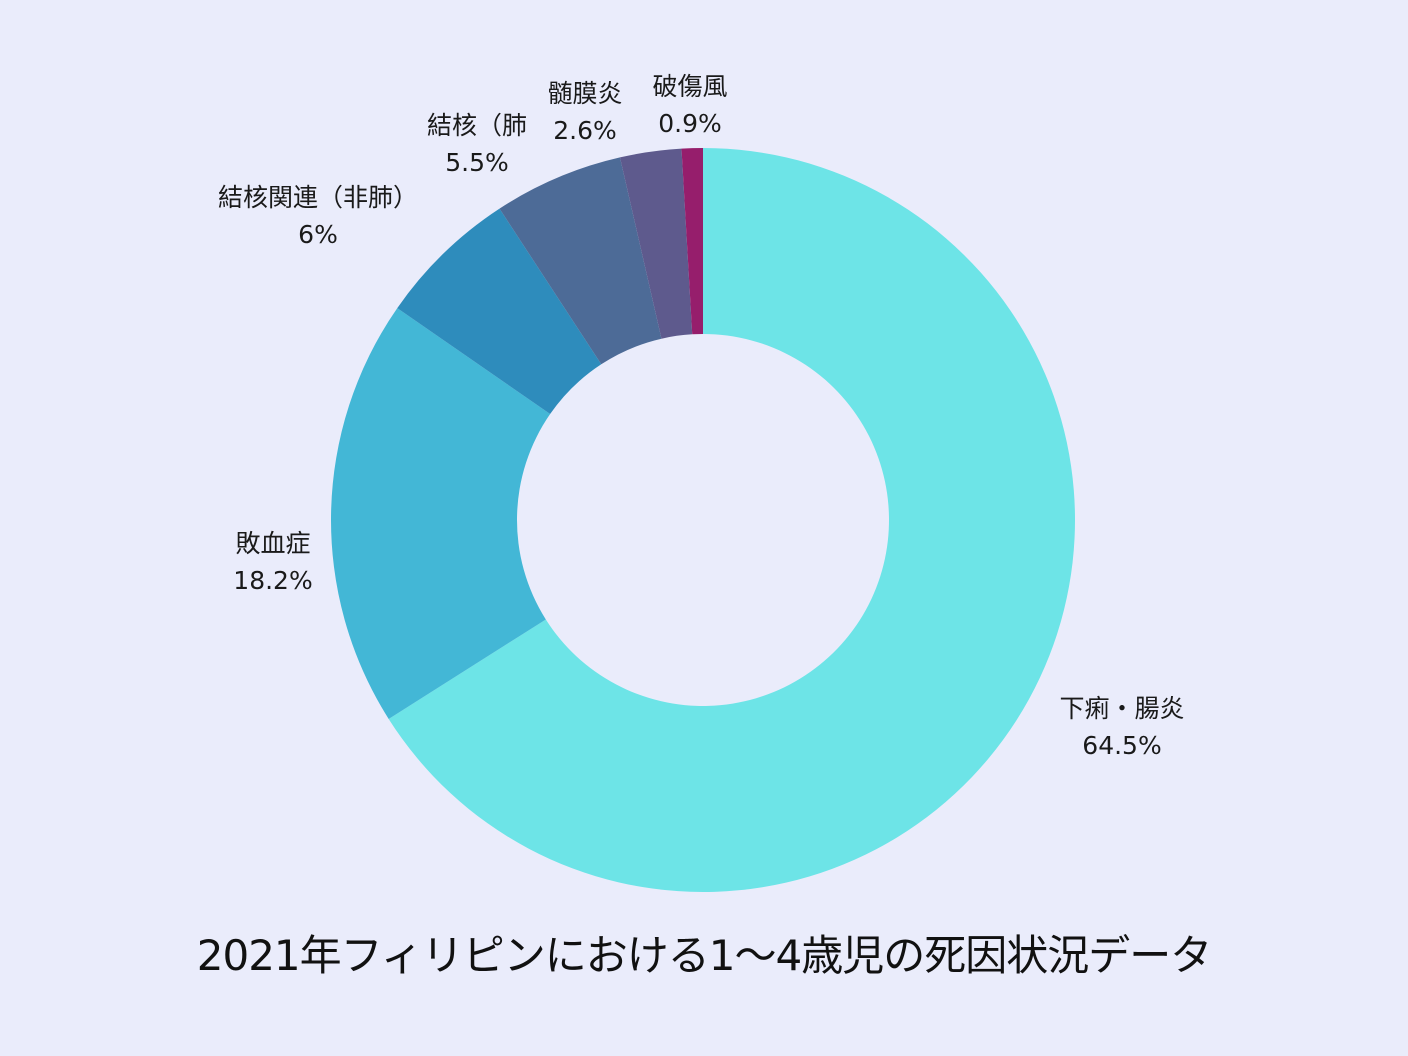 The height and width of the screenshot is (1056, 1408). I want to click on slice-label-name: 敗血症, so click(273, 543).